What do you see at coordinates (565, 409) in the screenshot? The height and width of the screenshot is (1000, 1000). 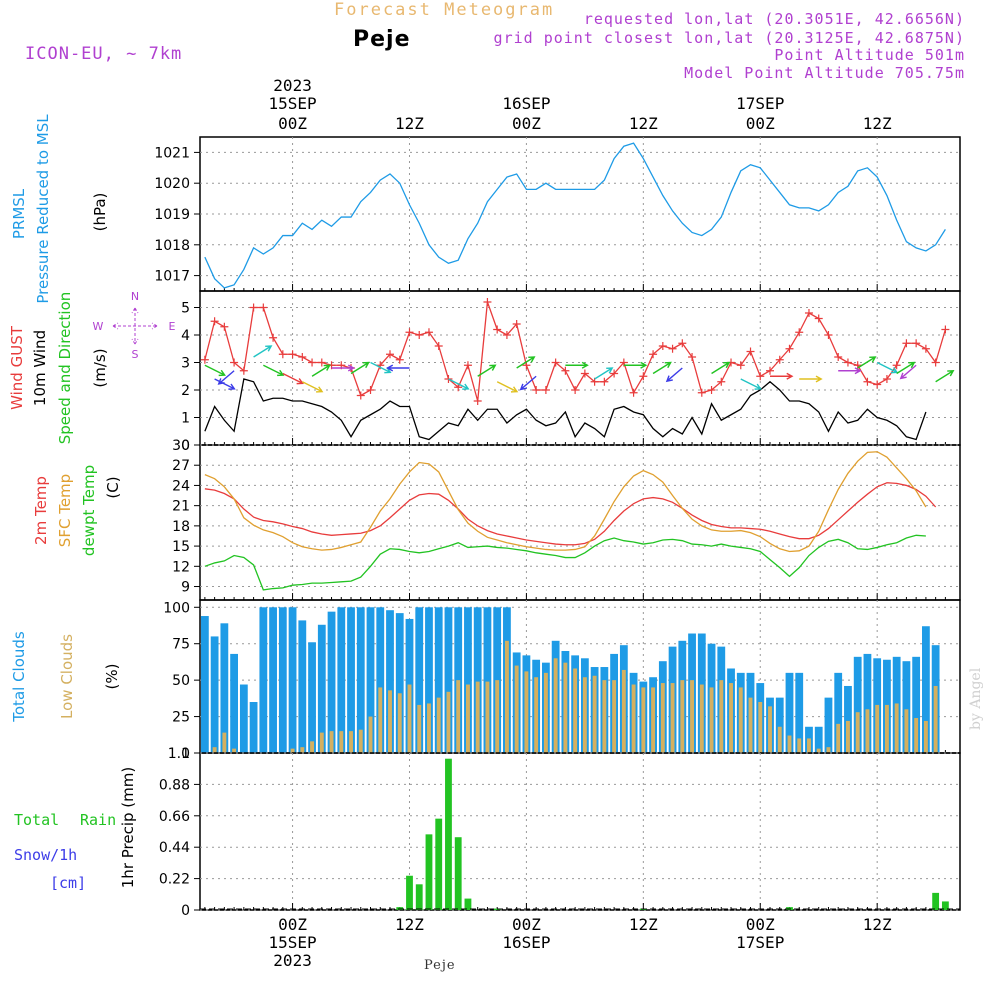 I see `wind-series-10m-wind` at bounding box center [565, 409].